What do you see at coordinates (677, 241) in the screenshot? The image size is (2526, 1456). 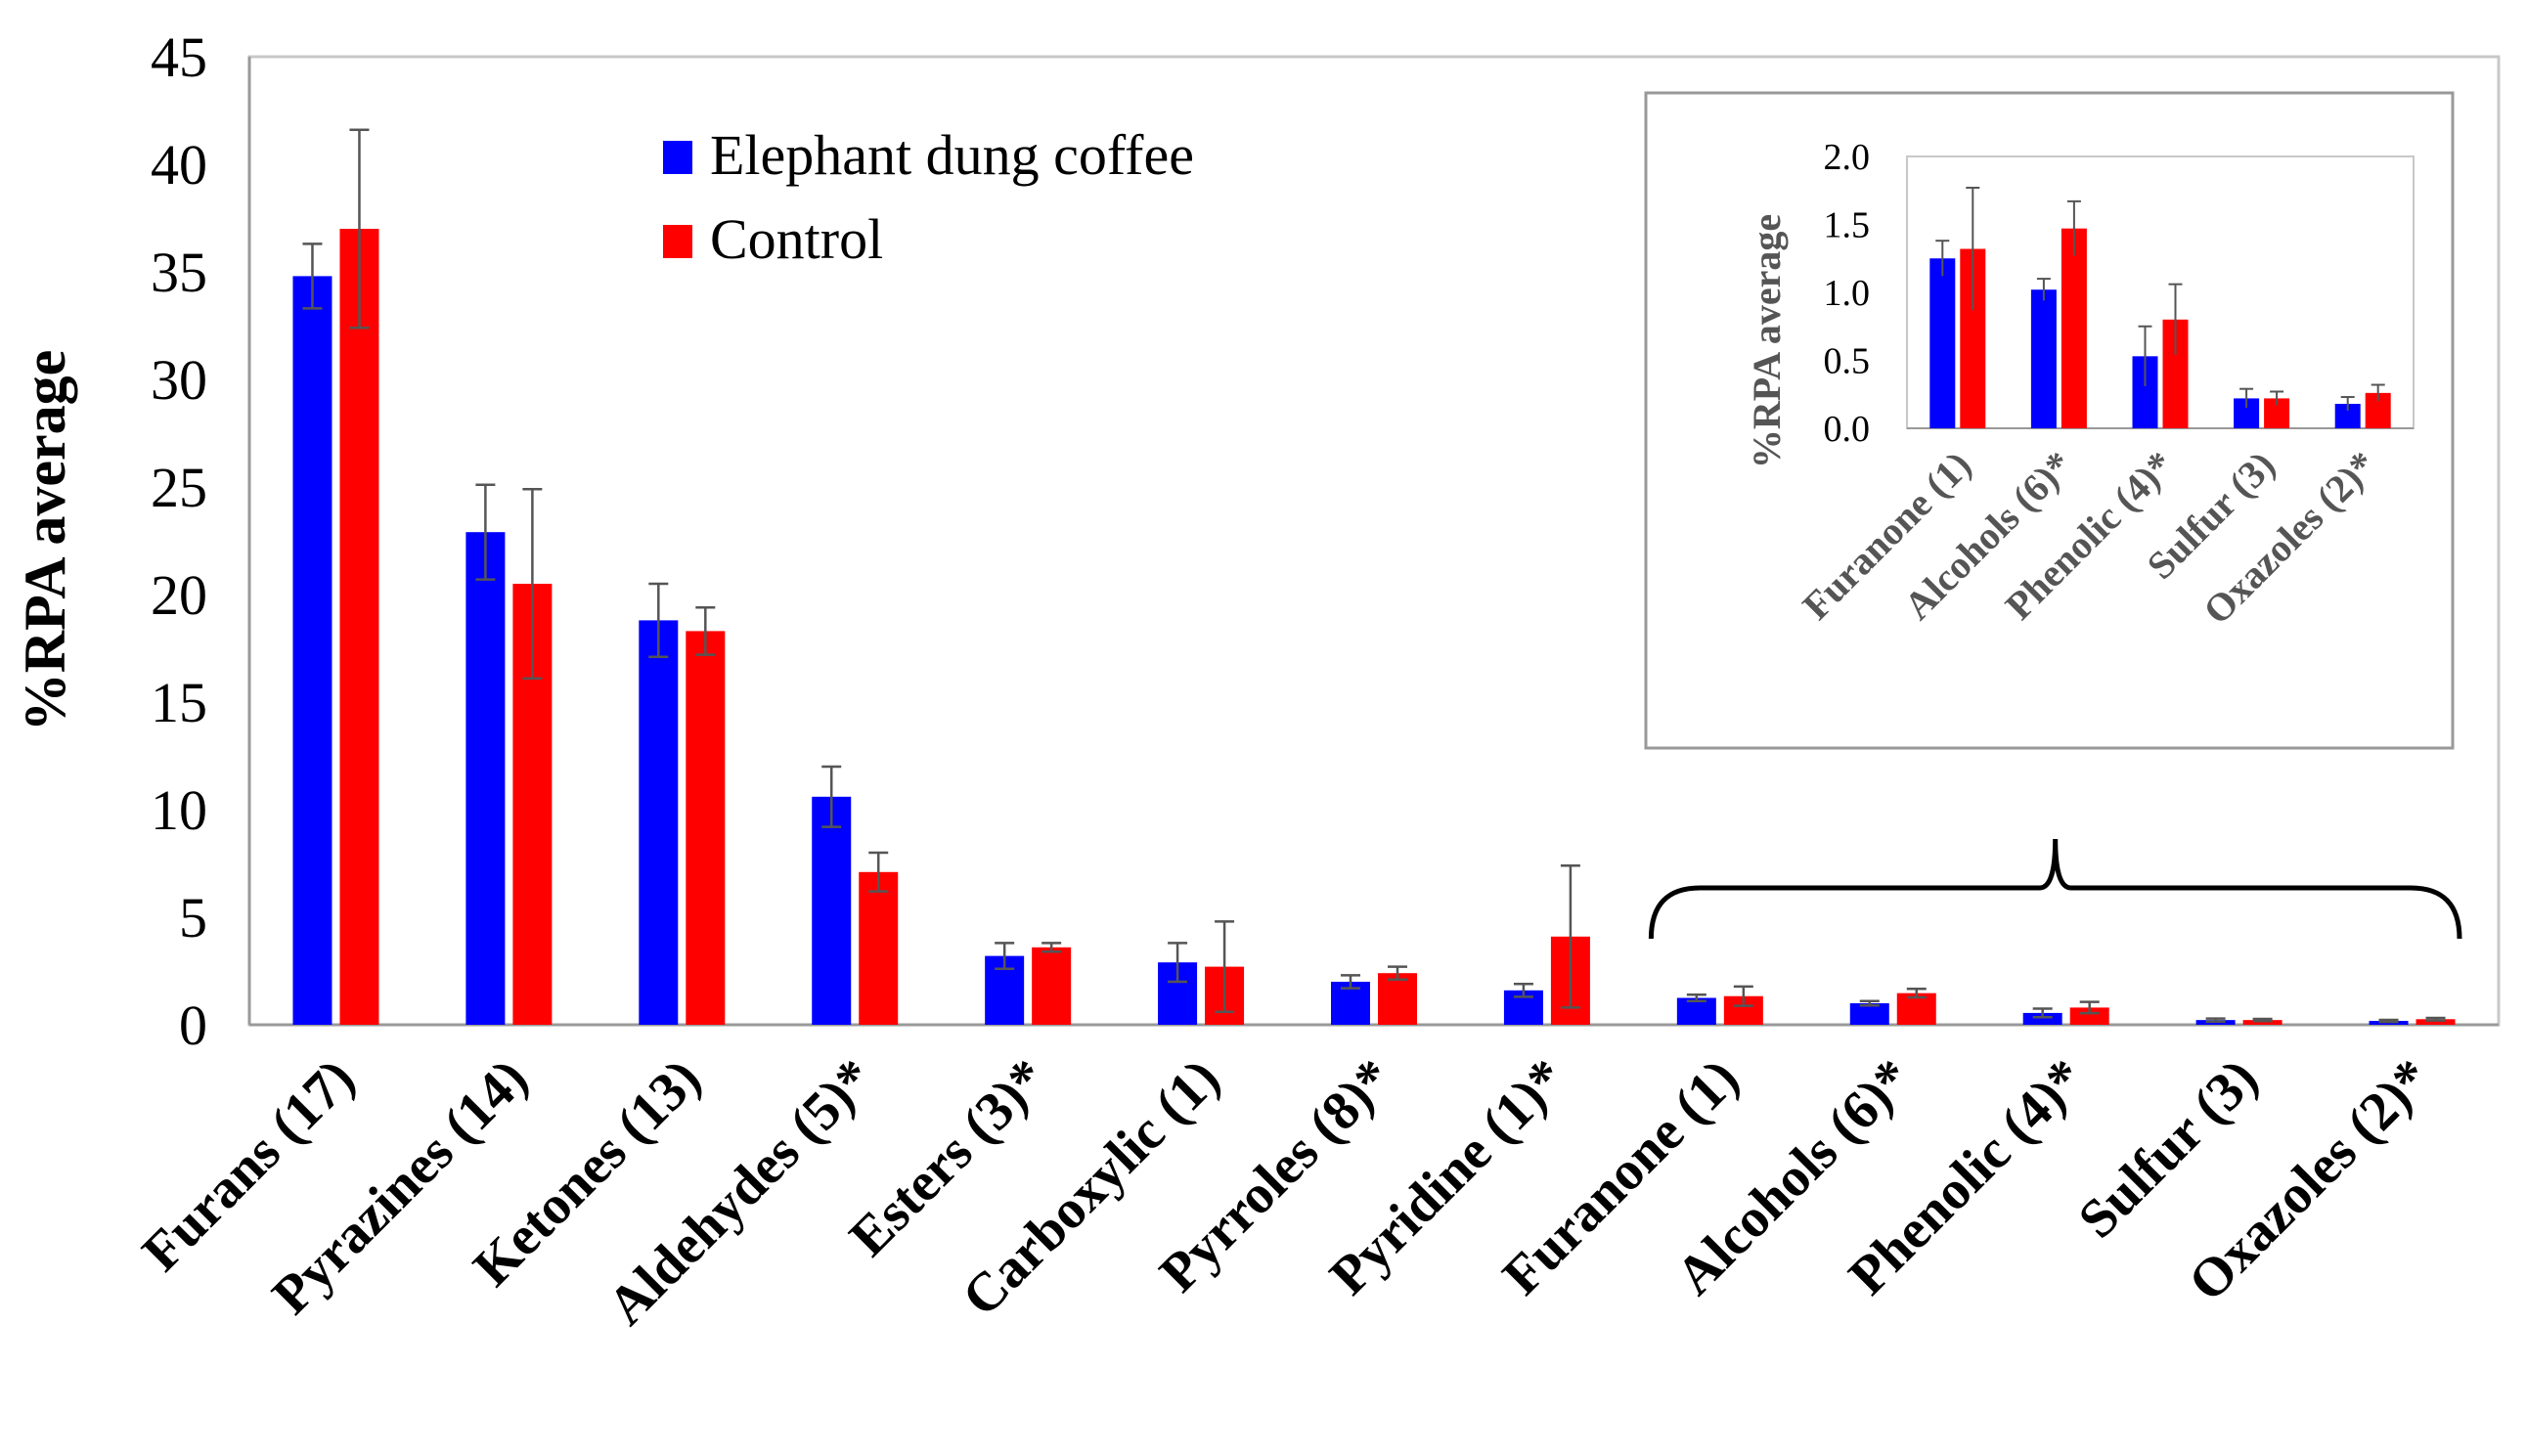 I see `legend-swatch-control` at bounding box center [677, 241].